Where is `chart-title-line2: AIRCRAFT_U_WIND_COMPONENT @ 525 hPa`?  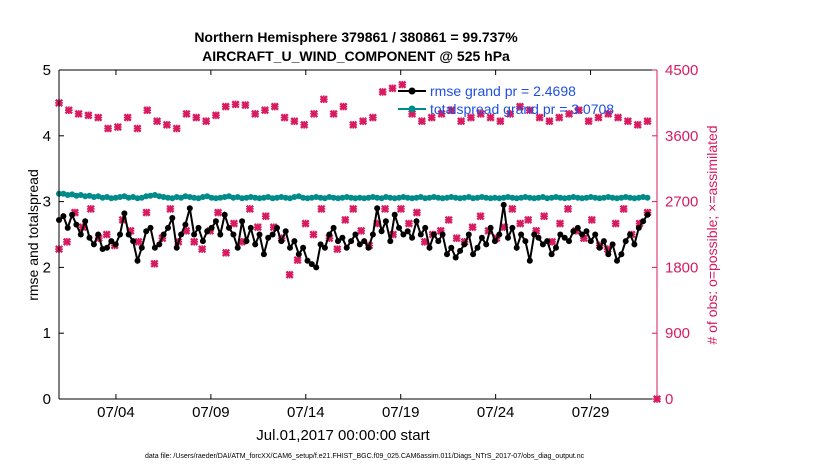
chart-title-line2: AIRCRAFT_U_WIND_COMPONENT @ 525 hPa is located at coordinates (356, 56).